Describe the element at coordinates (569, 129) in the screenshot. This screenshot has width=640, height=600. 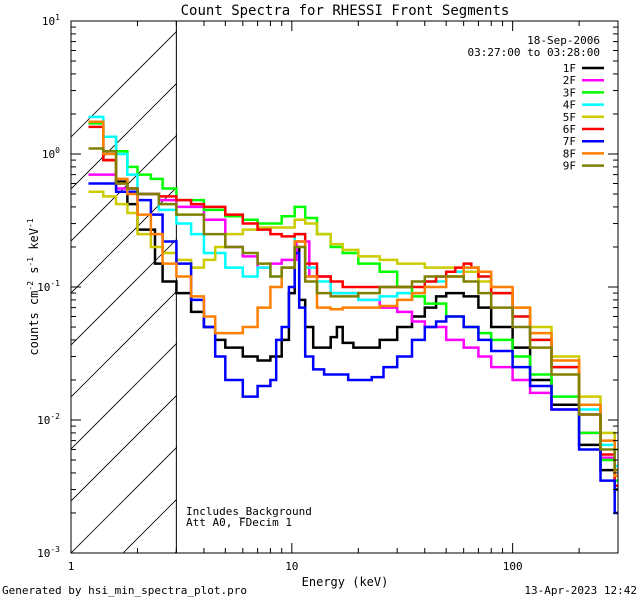
I see `legend-label-6f: 6F` at that location.